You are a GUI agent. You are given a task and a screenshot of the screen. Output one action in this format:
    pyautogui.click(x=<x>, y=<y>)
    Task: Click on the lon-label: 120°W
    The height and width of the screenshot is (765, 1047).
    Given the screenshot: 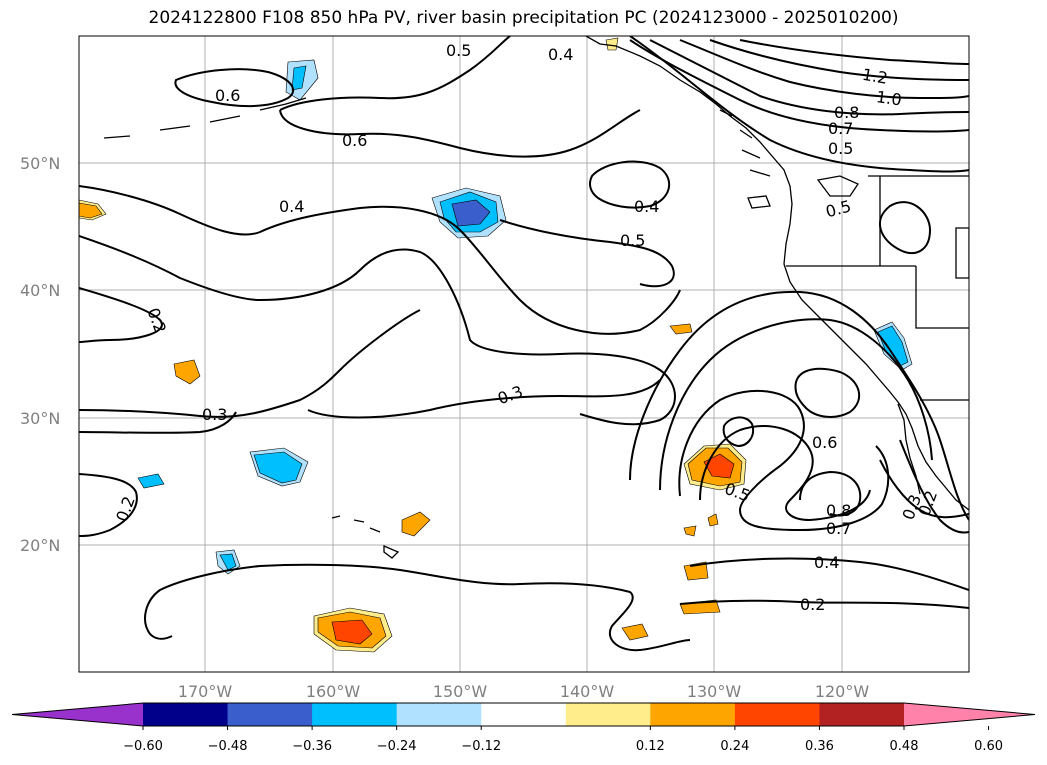 What is the action you would take?
    pyautogui.click(x=842, y=691)
    